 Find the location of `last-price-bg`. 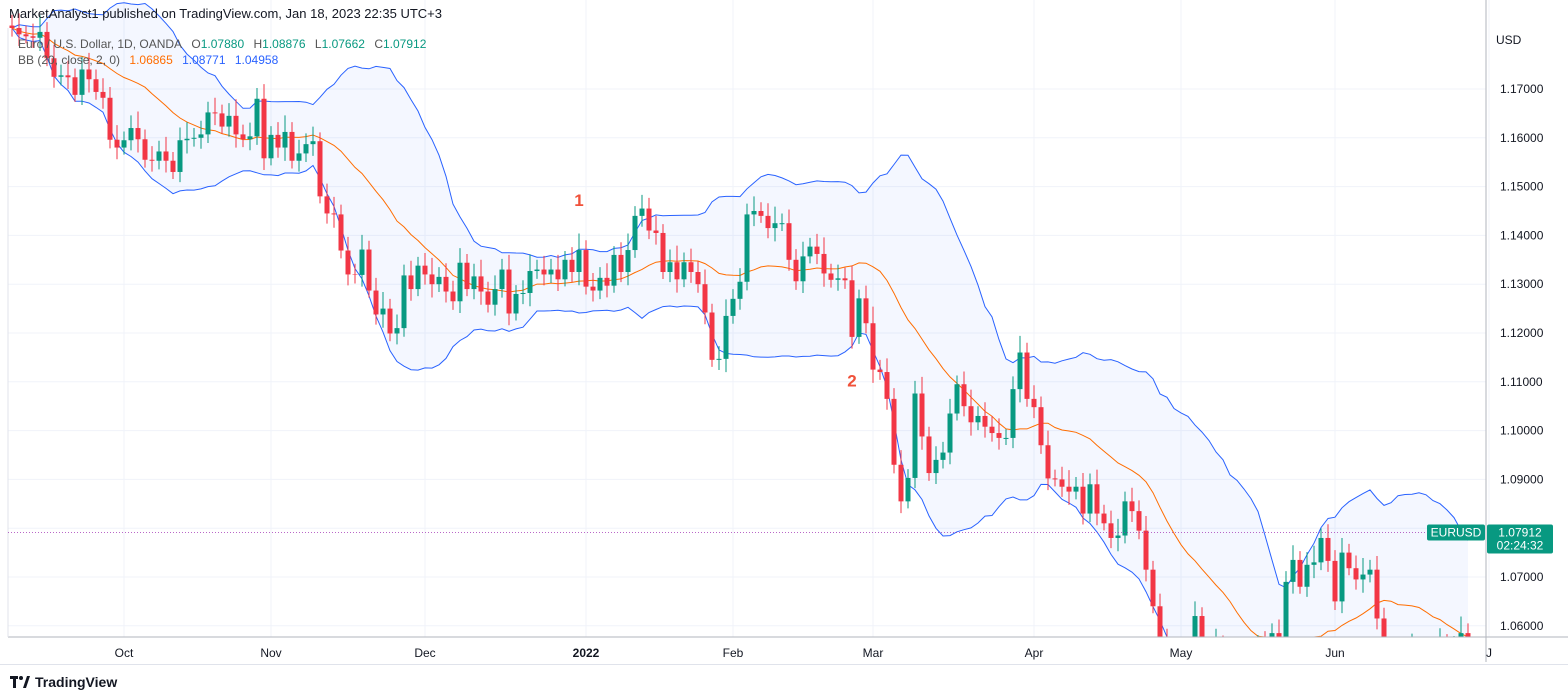

last-price-bg is located at coordinates (1520, 539).